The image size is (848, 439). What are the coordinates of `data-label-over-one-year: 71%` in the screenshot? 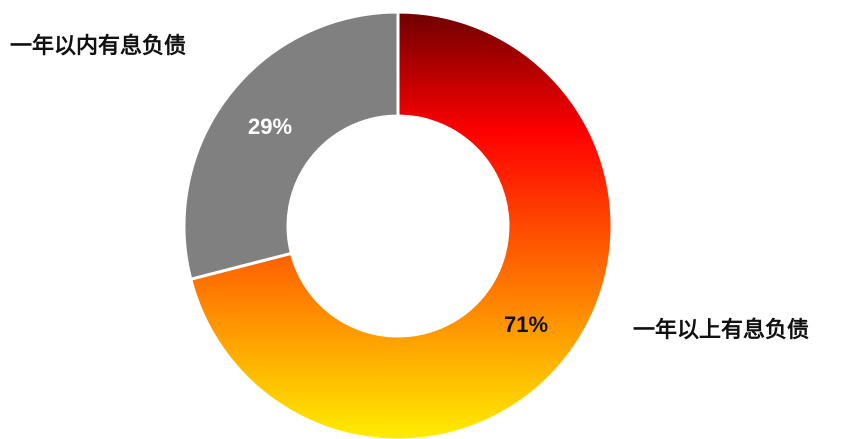 It's located at (526, 325).